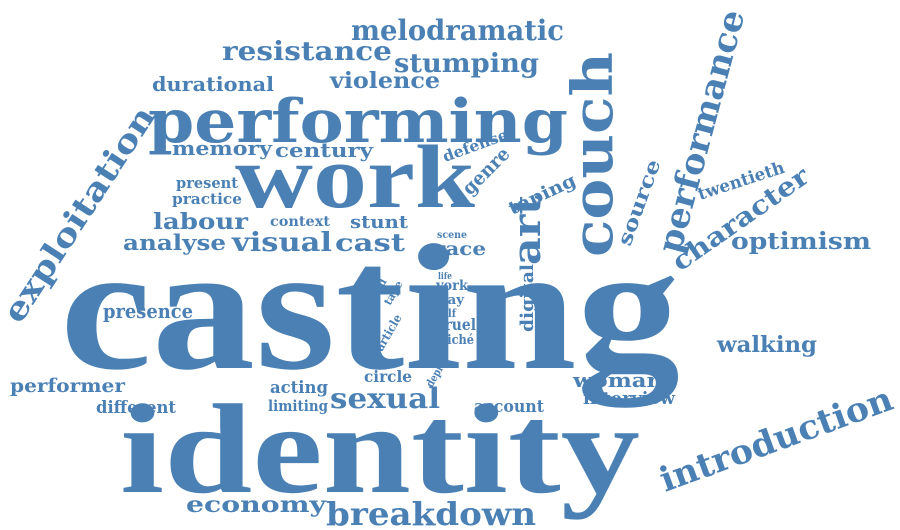  I want to click on word-analyse: analyse, so click(174, 242).